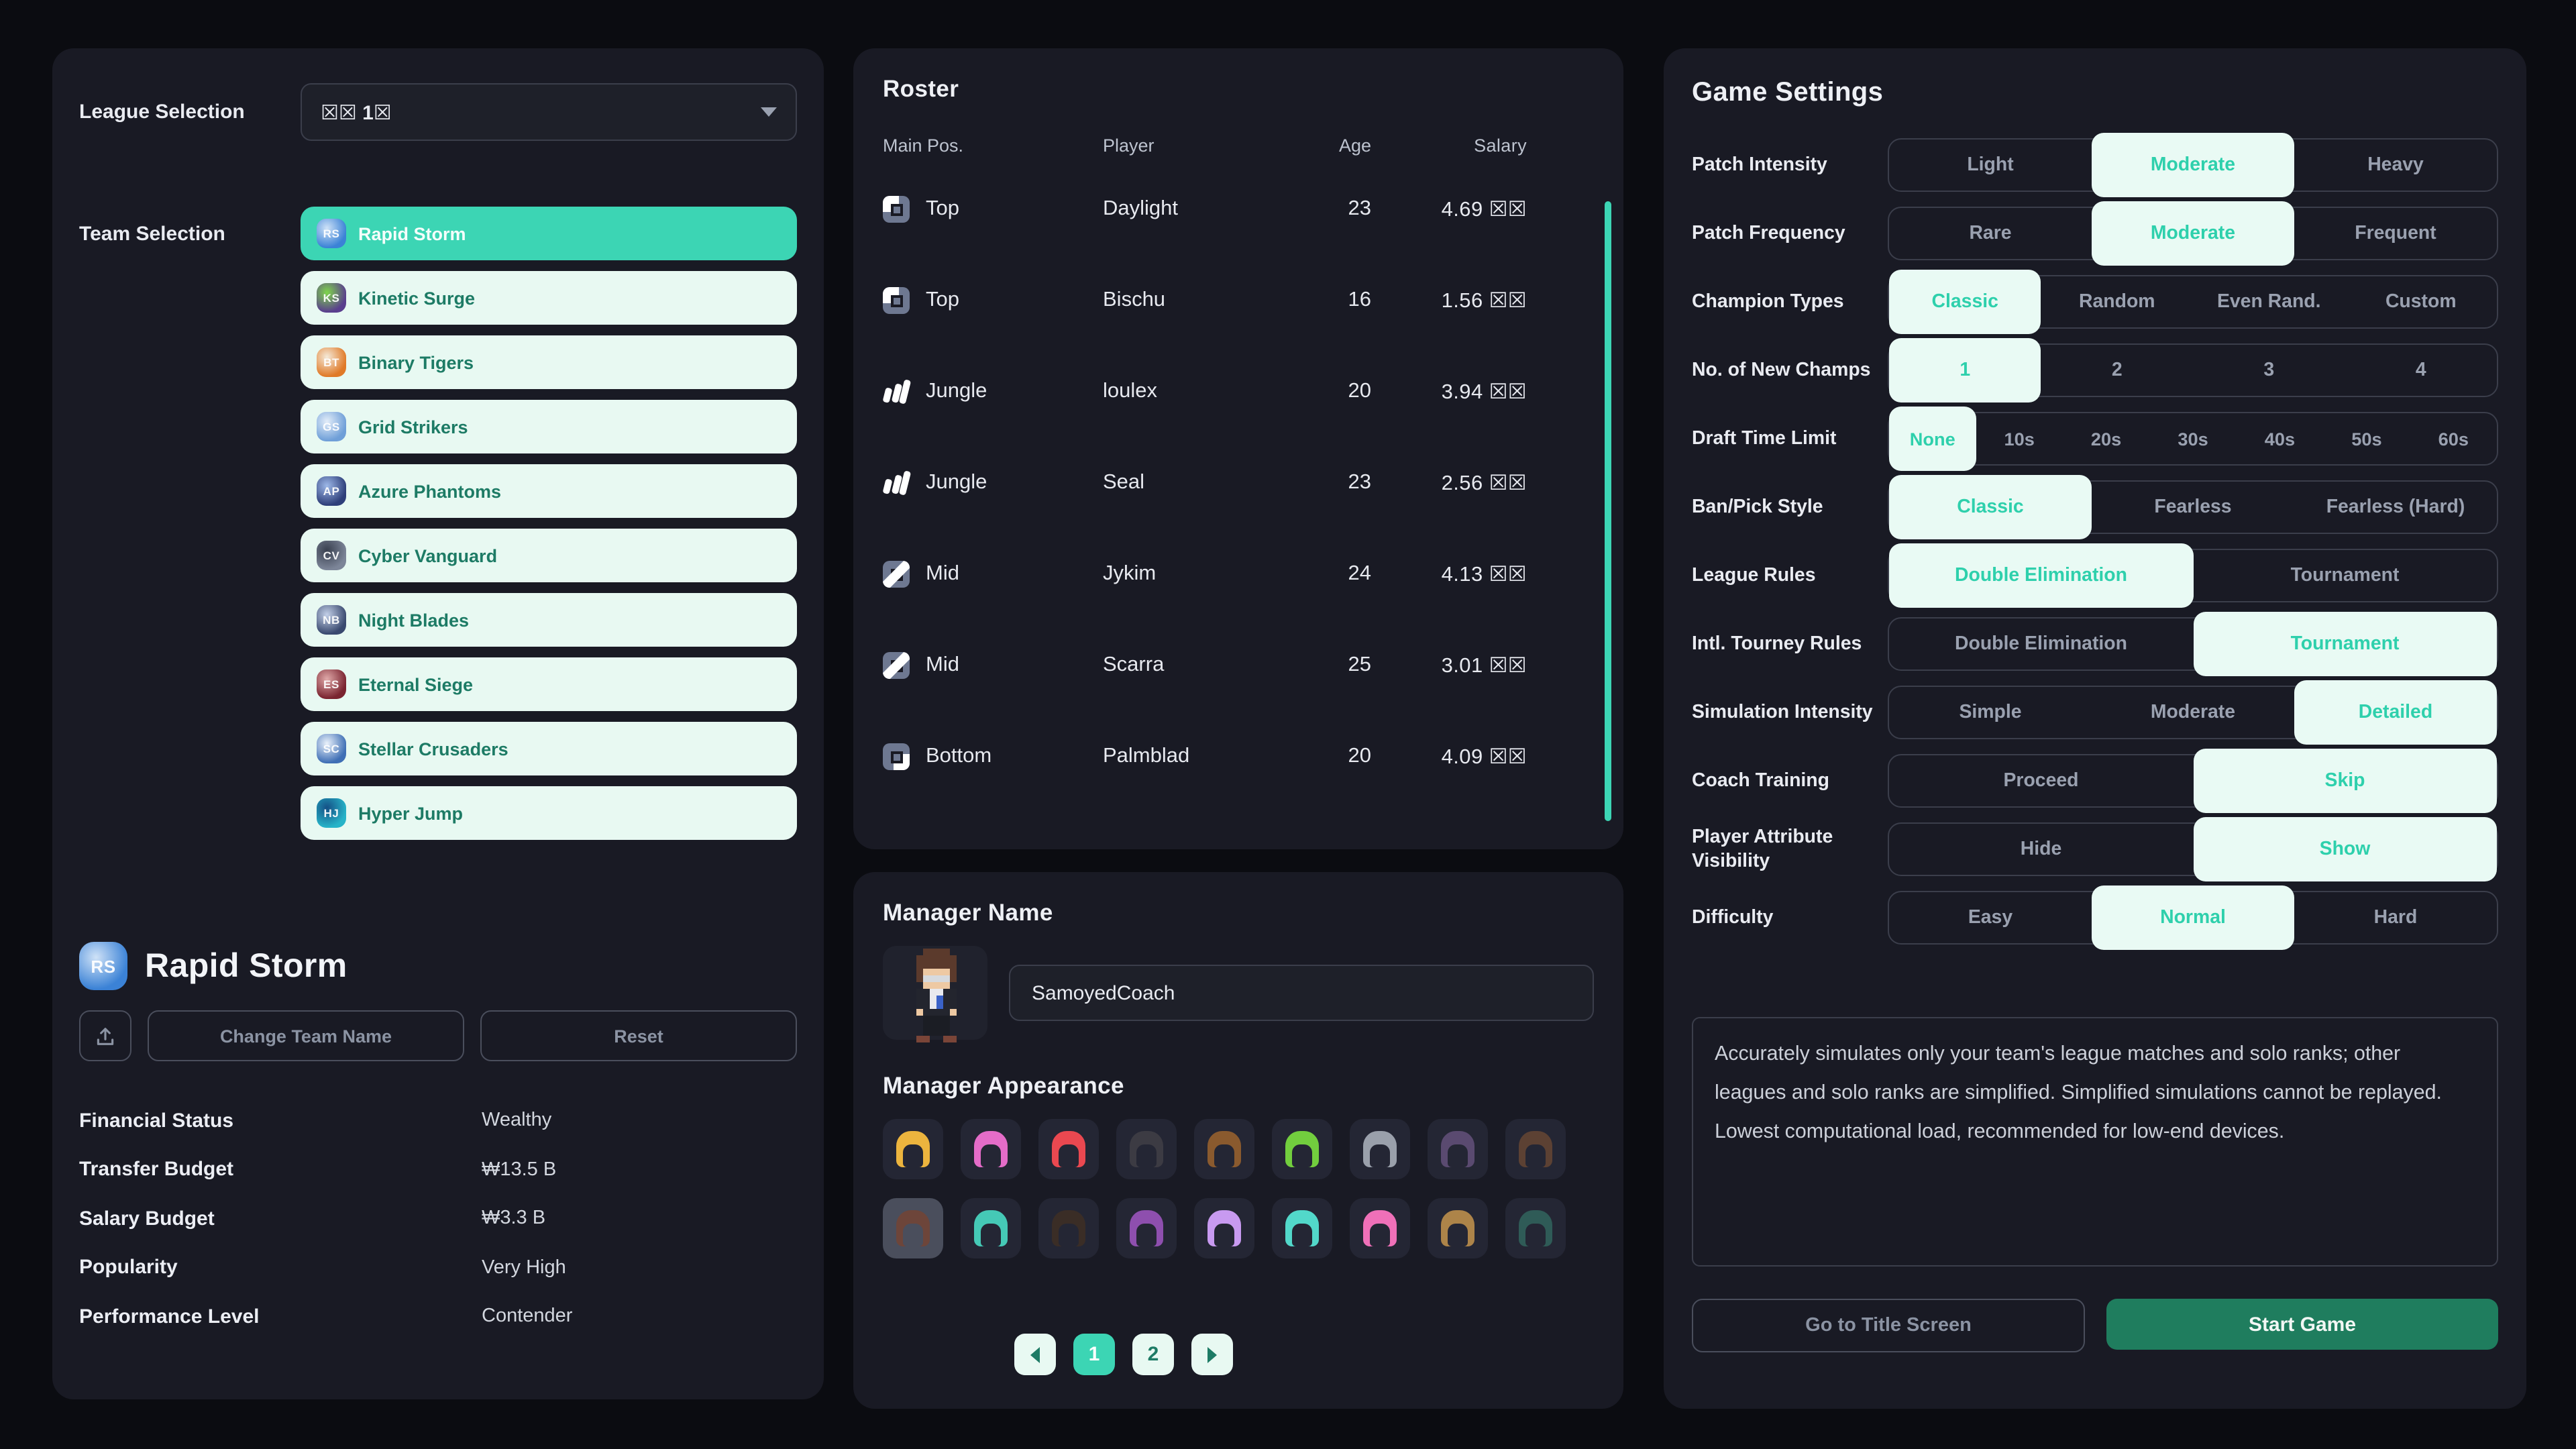 Image resolution: width=2576 pixels, height=1449 pixels. Describe the element at coordinates (549, 555) in the screenshot. I see `team-item: CV Cyber Vanguard` at that location.